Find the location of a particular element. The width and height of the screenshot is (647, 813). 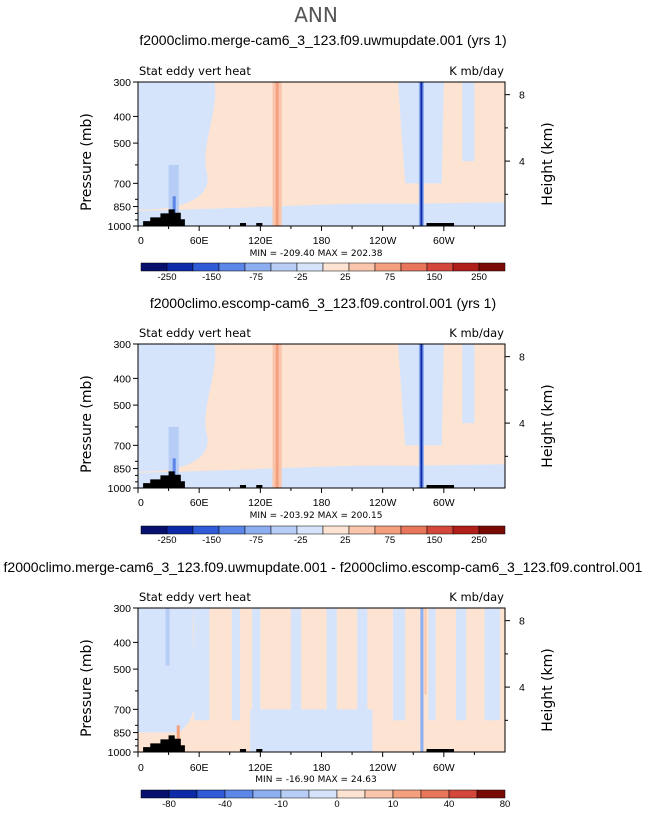

colorbar-label: -250 is located at coordinates (166, 540).